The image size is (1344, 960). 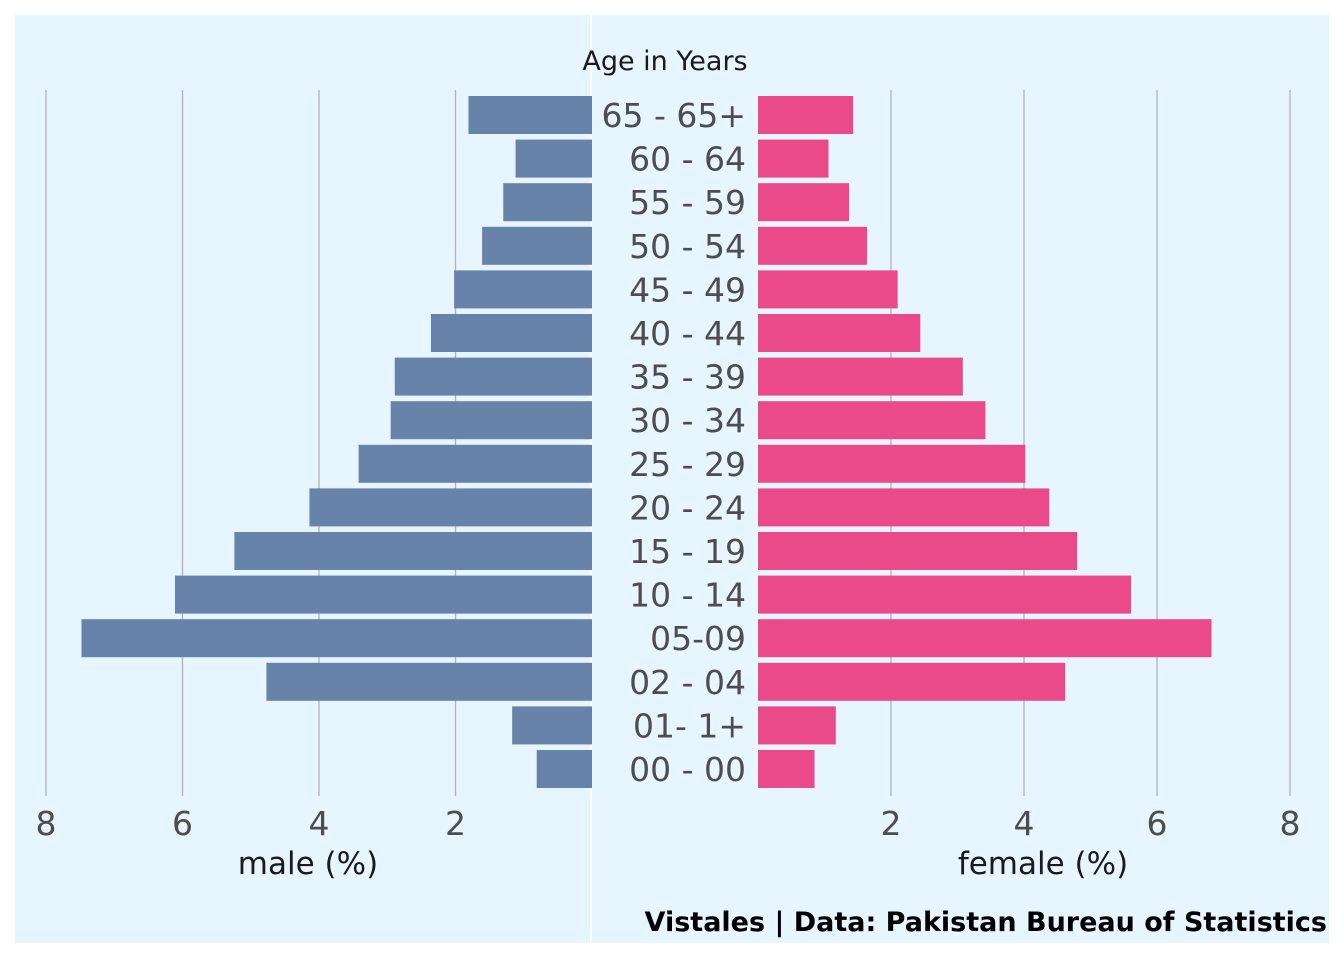 I want to click on age-group-label: 20 - 24, so click(x=687, y=507).